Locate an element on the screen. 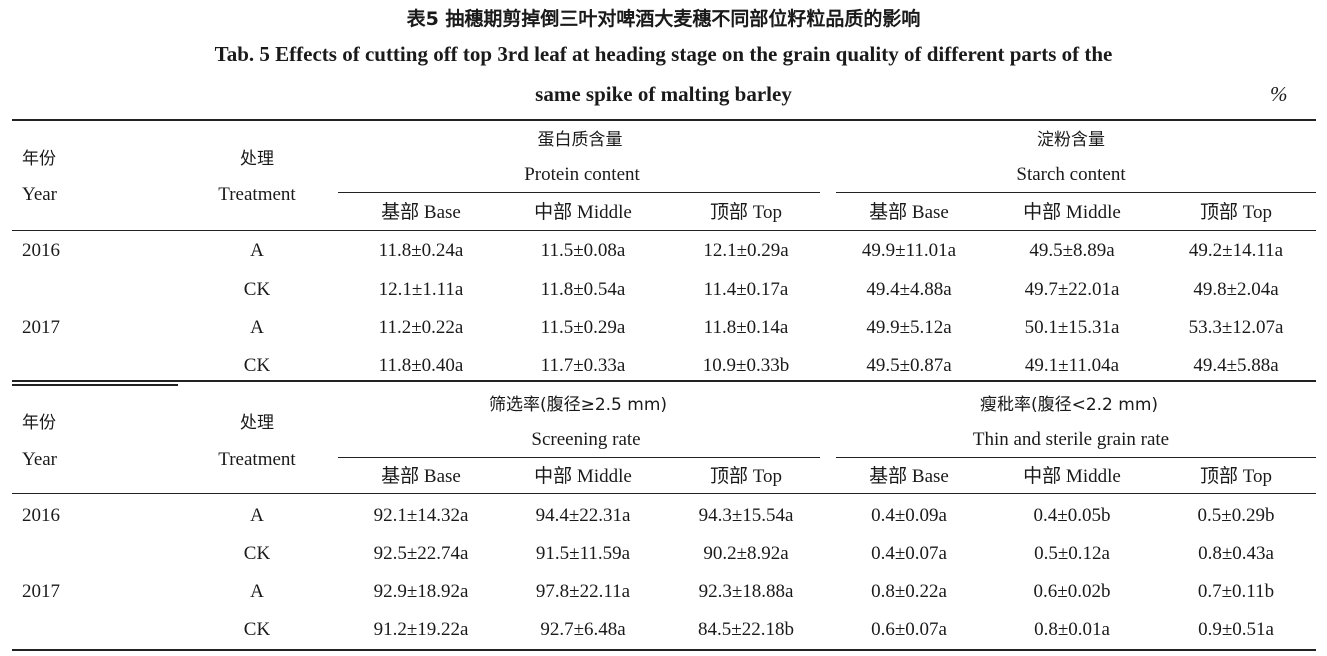 The height and width of the screenshot is (656, 1327). top-rule is located at coordinates (664, 120).